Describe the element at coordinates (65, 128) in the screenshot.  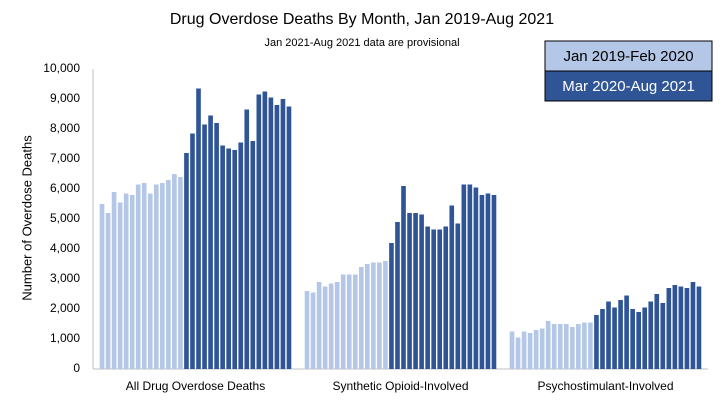
I see `y-tick-label: 8,000` at that location.